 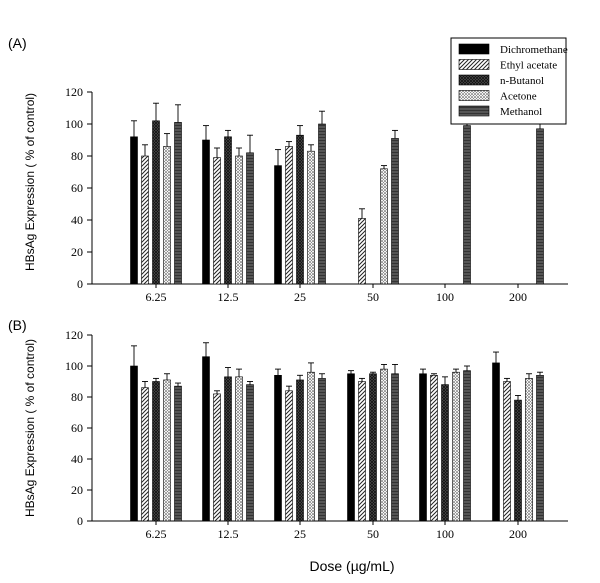 I want to click on panel-b-x-ticks: 6.25 12.5 25 50 100 200, so click(x=336, y=531).